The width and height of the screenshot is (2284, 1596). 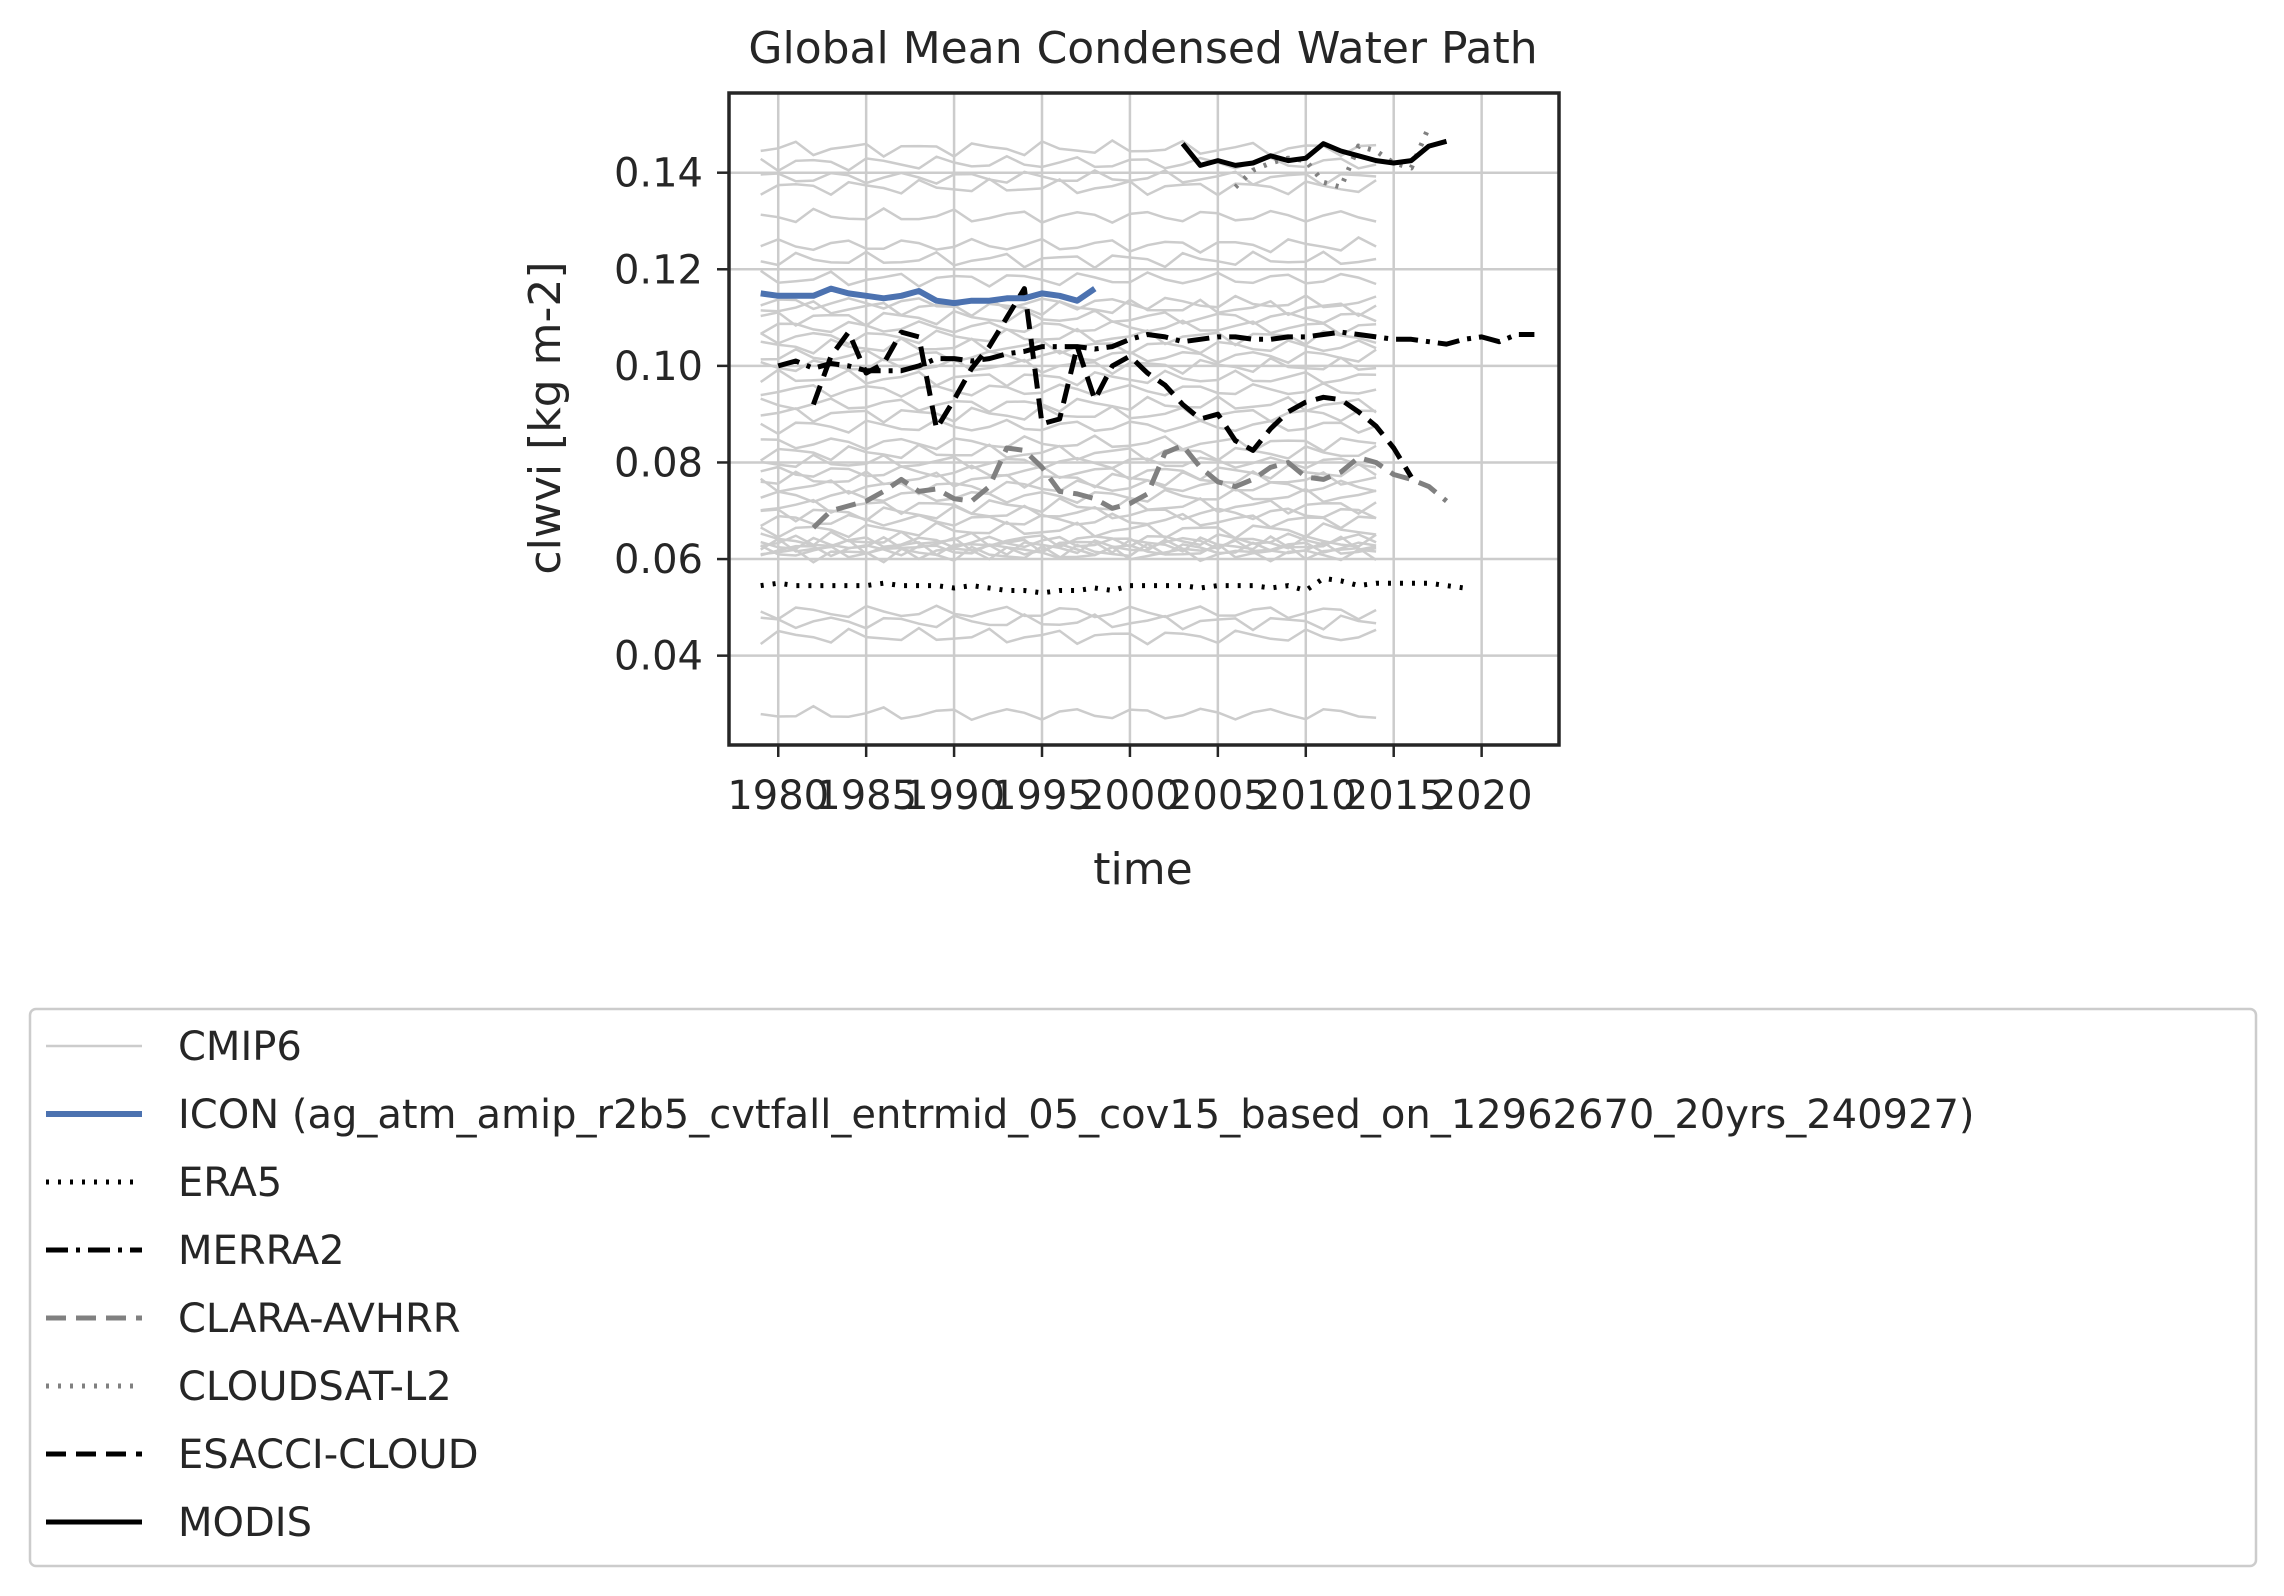 I want to click on x-tick-label: 2005, so click(x=1218, y=796).